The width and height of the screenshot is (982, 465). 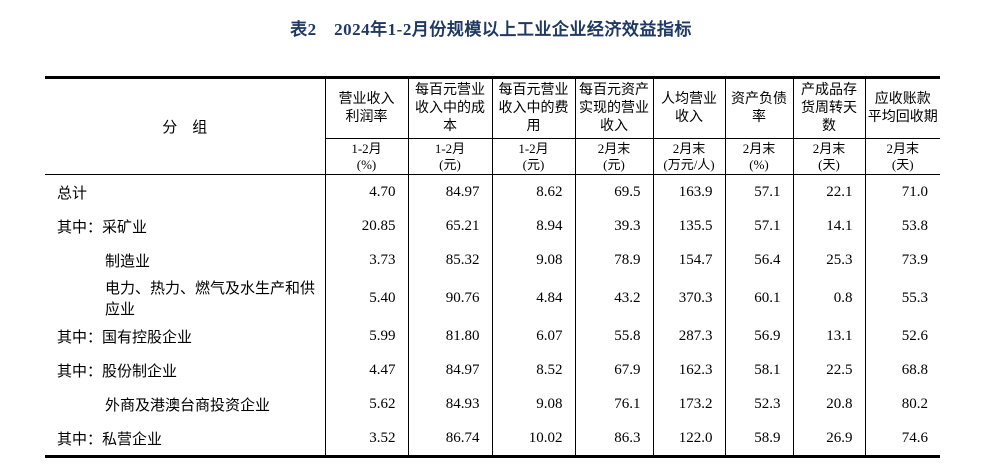 I want to click on cell-value: 154.7, so click(x=688, y=260).